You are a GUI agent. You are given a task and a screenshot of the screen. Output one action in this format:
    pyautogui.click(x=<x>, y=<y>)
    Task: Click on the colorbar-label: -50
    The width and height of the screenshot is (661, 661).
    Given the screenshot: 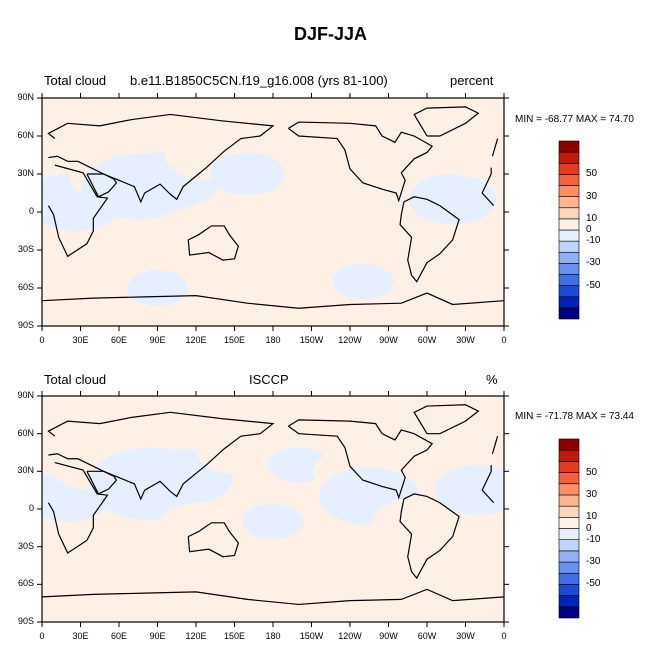 What is the action you would take?
    pyautogui.click(x=593, y=285)
    